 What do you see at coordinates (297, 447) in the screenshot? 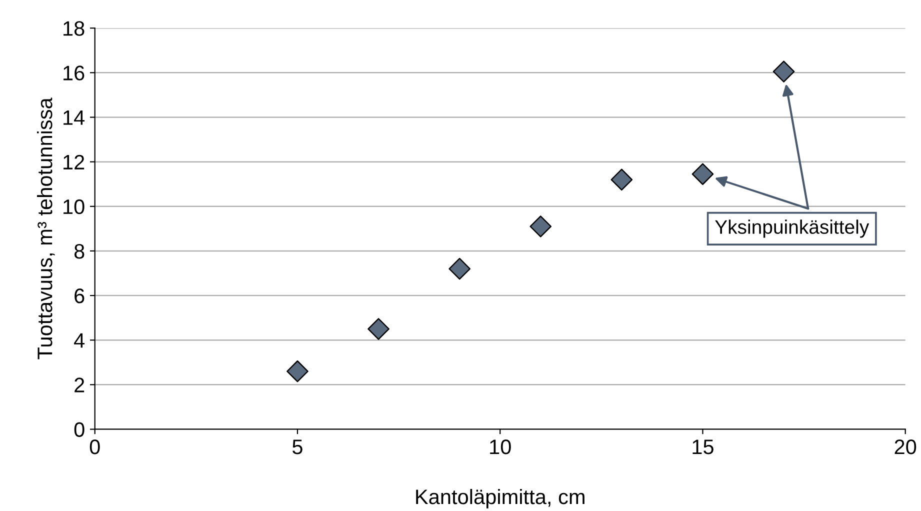
I see `x-tick-label: 5` at bounding box center [297, 447].